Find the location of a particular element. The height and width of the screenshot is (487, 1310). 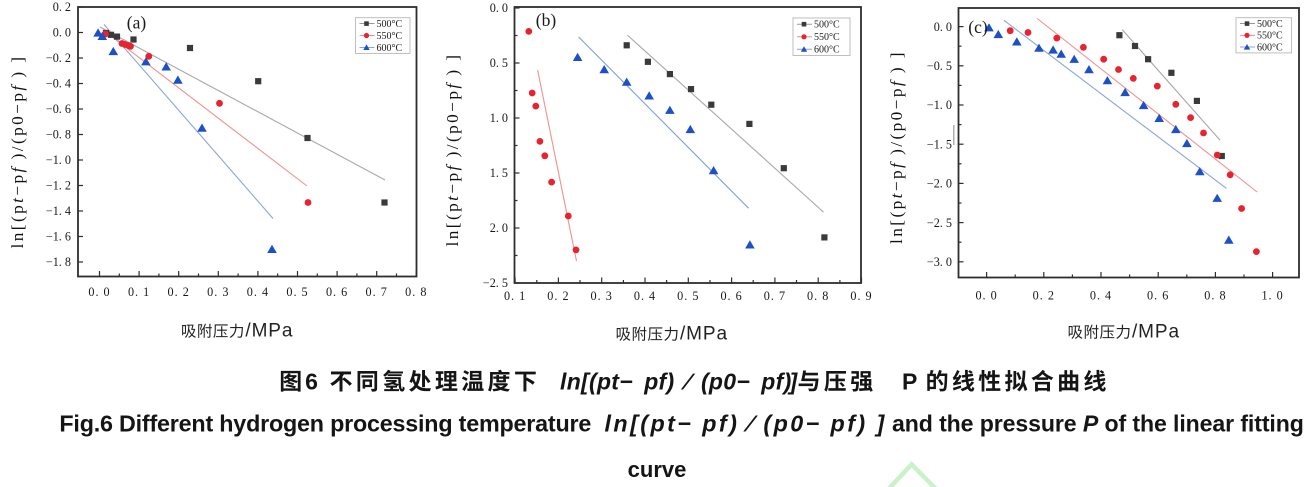

svg-text: 1. 5 is located at coordinates (499, 173).